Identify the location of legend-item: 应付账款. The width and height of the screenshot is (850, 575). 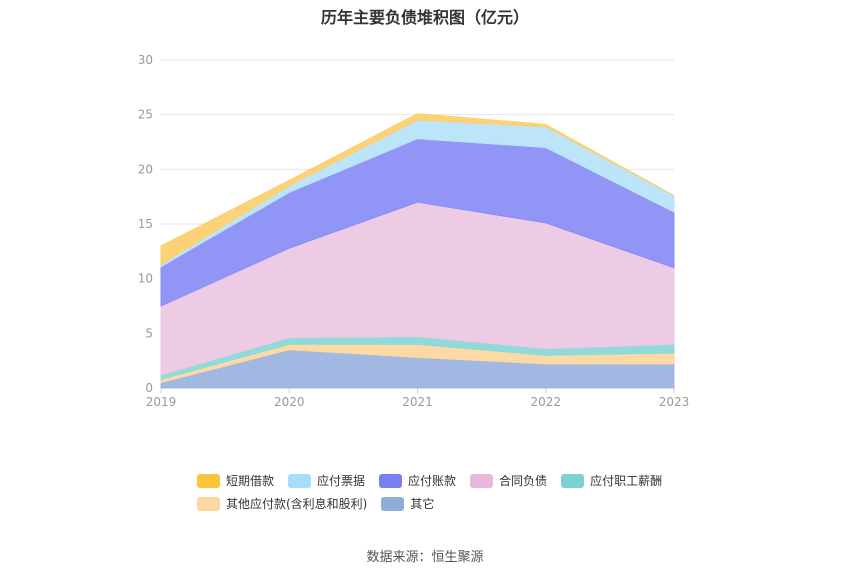
(417, 480).